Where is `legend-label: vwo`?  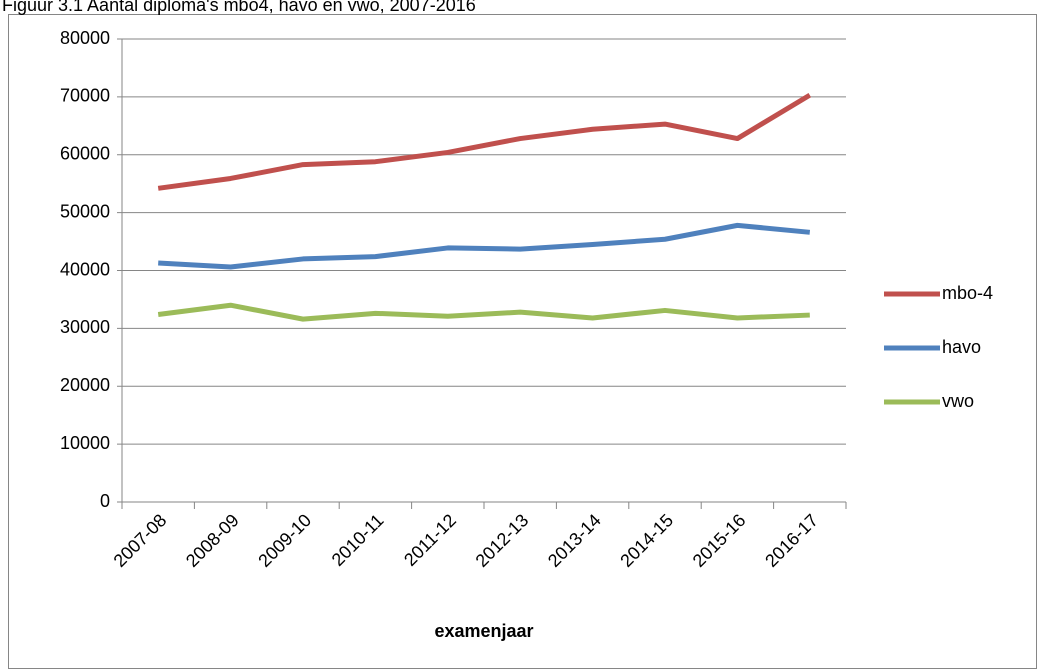 legend-label: vwo is located at coordinates (958, 401).